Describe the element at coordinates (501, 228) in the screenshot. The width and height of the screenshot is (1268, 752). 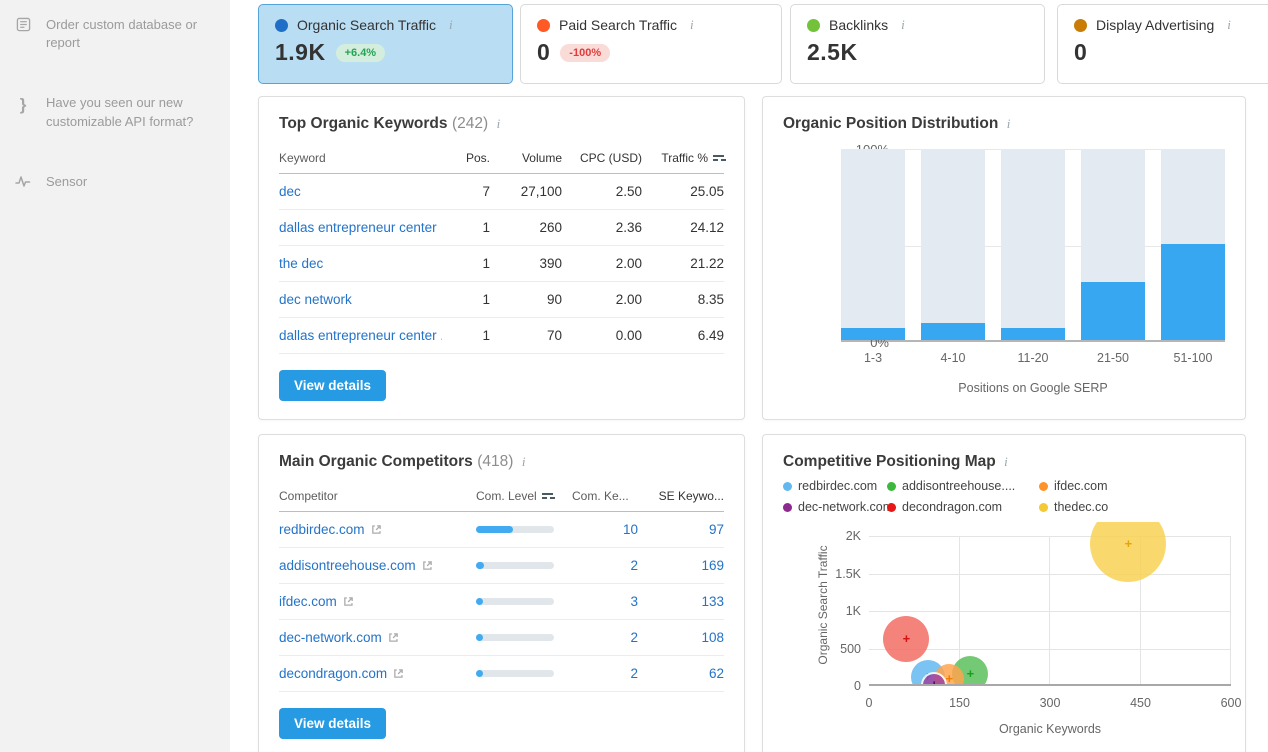
I see `table-row: dallas entrepreneur center 1 260 2.36 24.12` at that location.